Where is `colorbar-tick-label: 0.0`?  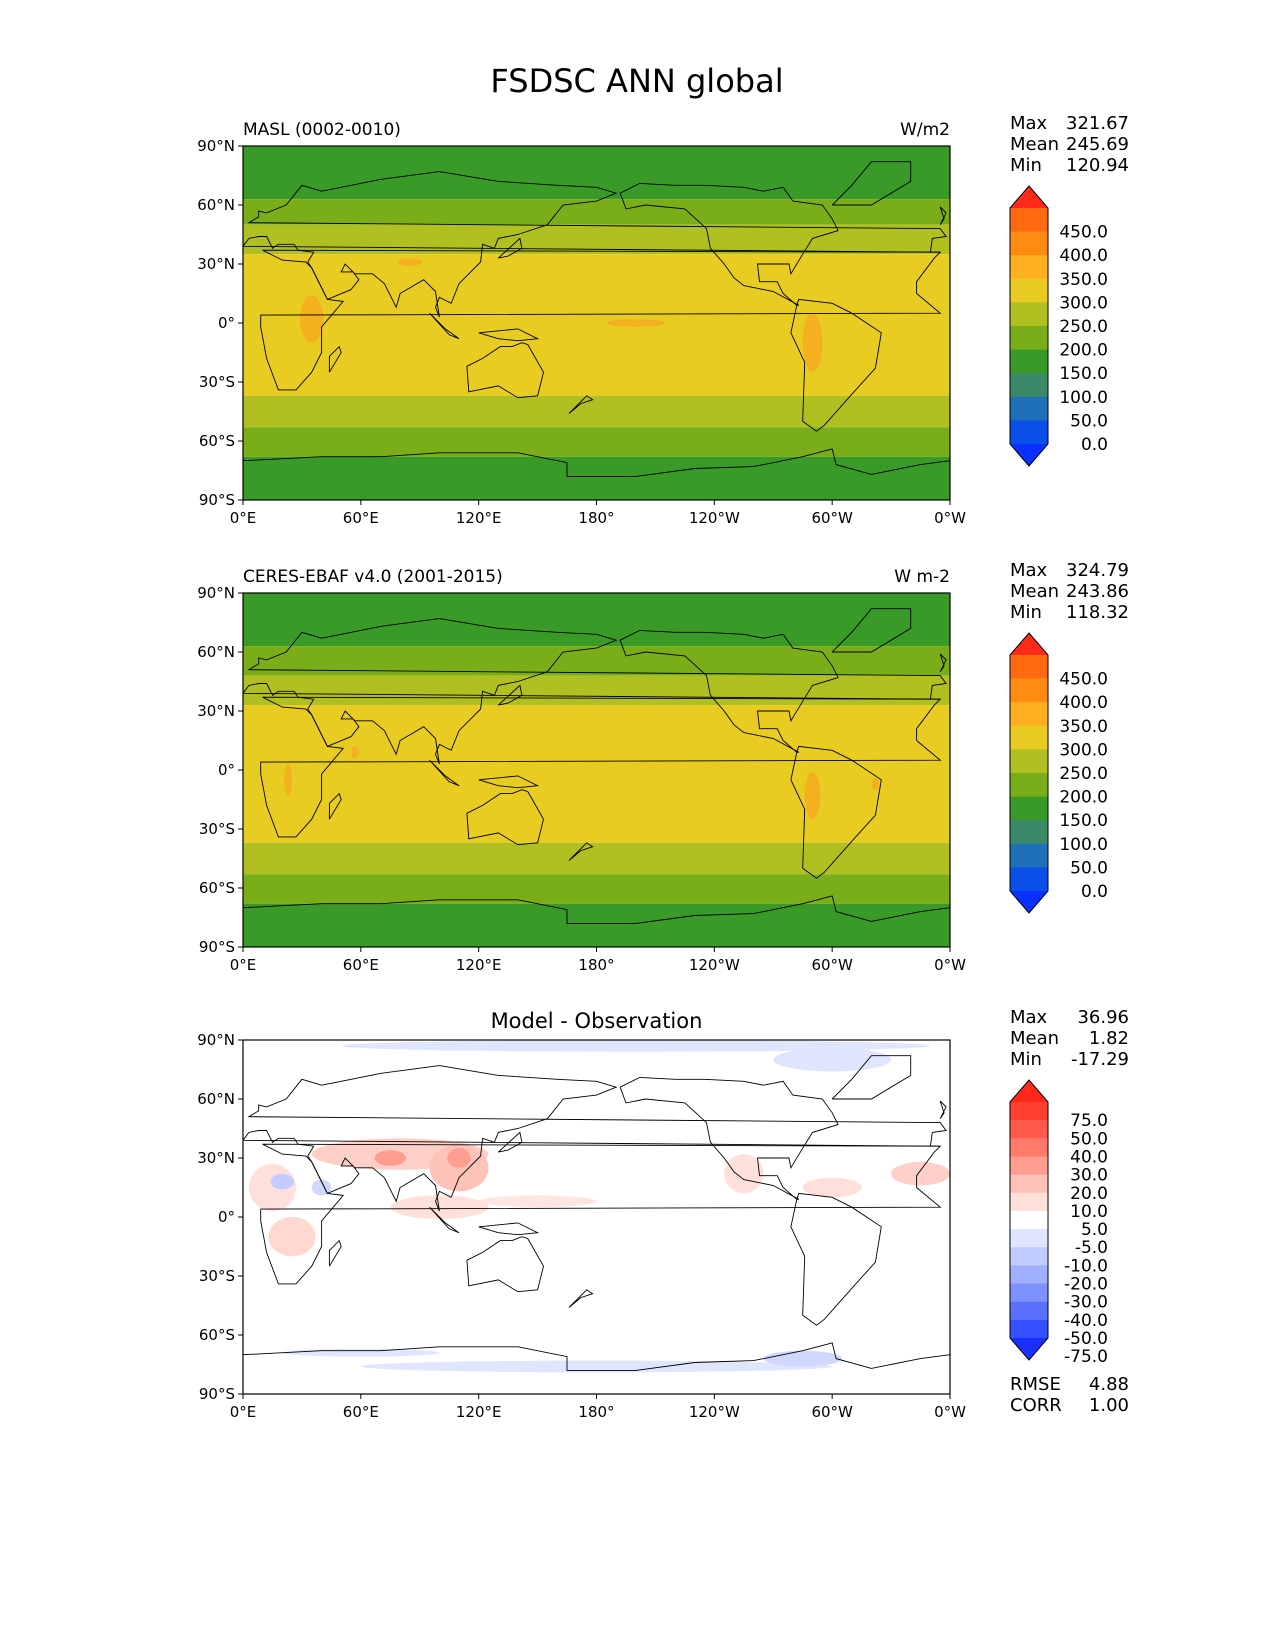 colorbar-tick-label: 0.0 is located at coordinates (1094, 892).